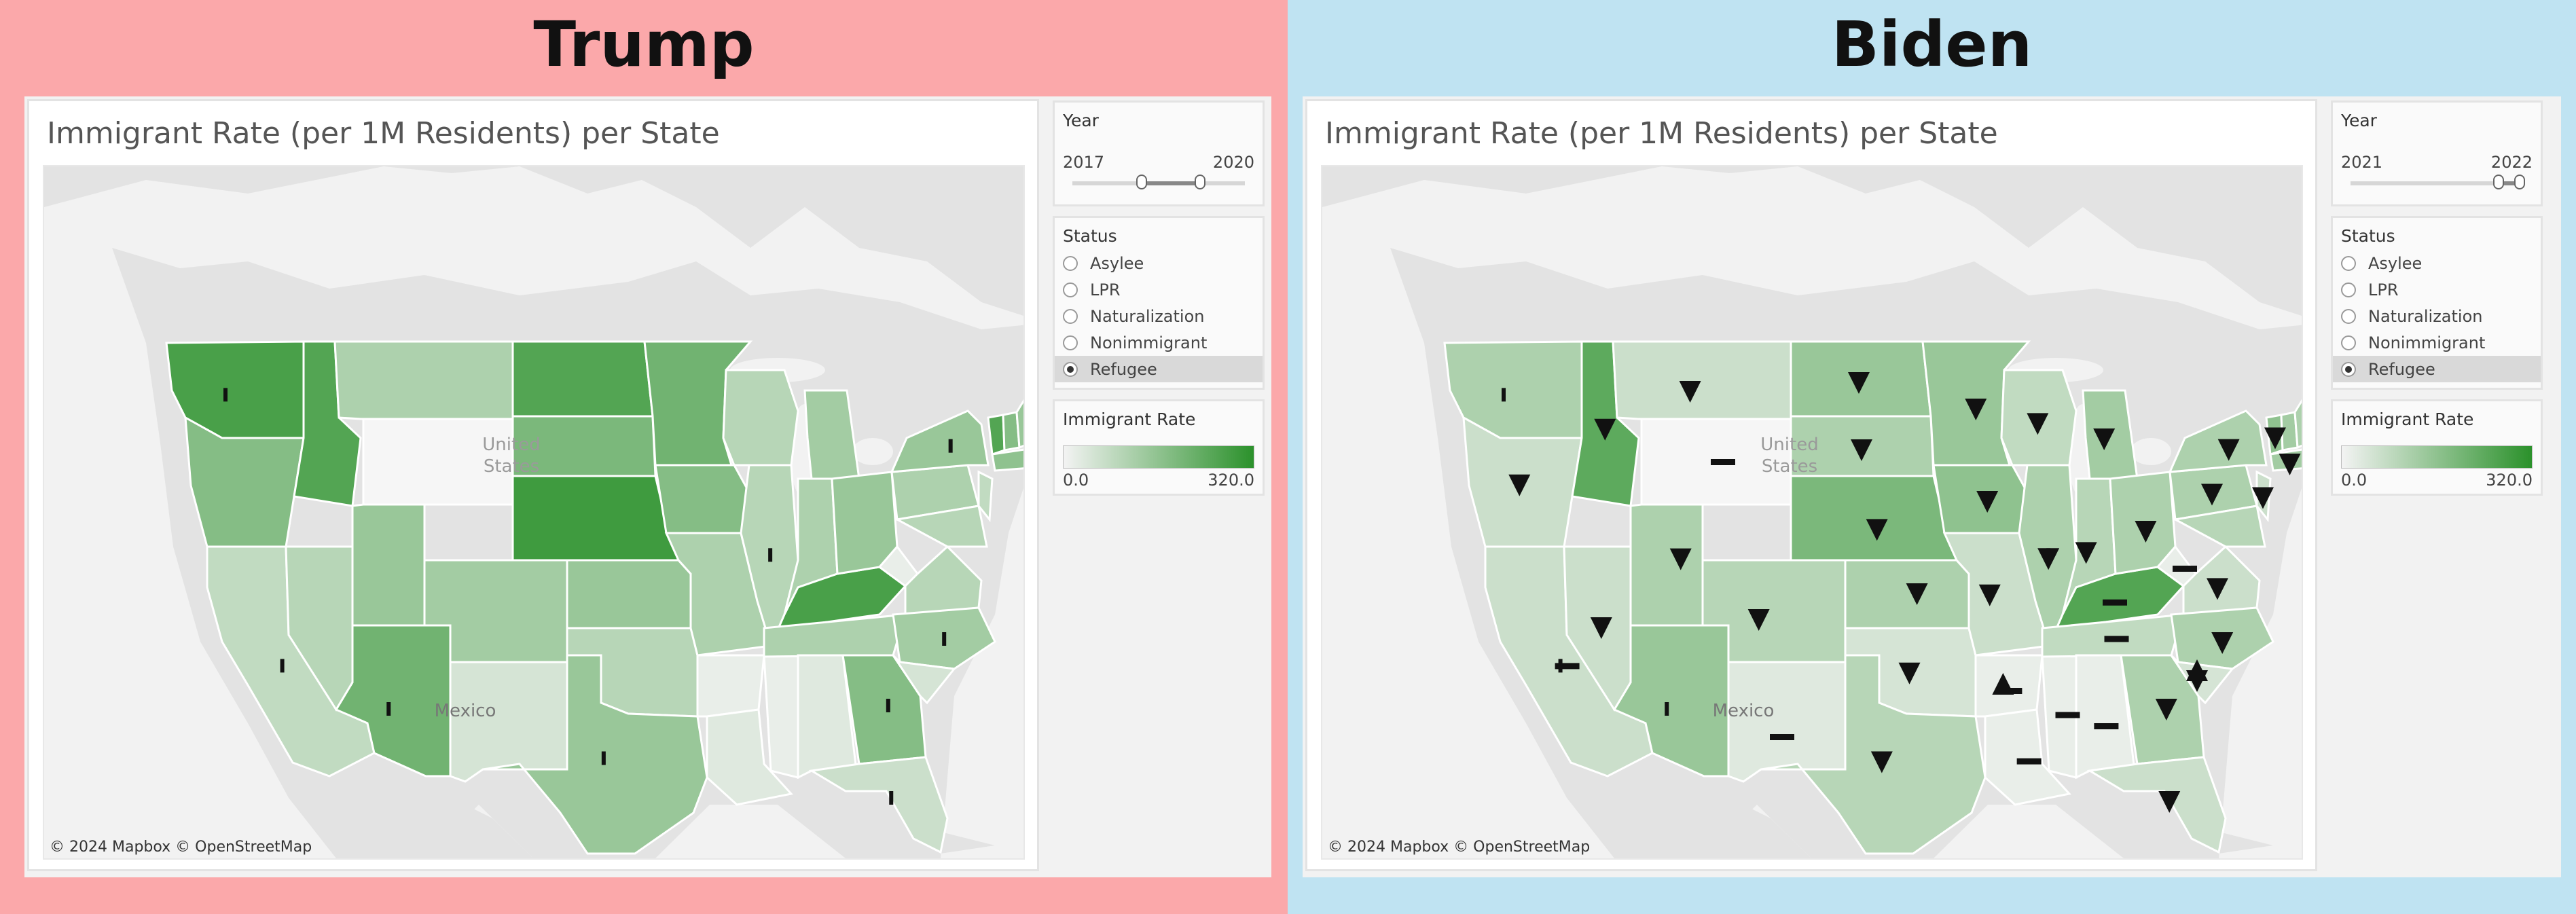 The width and height of the screenshot is (2576, 914). Describe the element at coordinates (2509, 183) in the screenshot. I see `slider-range-fill` at that location.